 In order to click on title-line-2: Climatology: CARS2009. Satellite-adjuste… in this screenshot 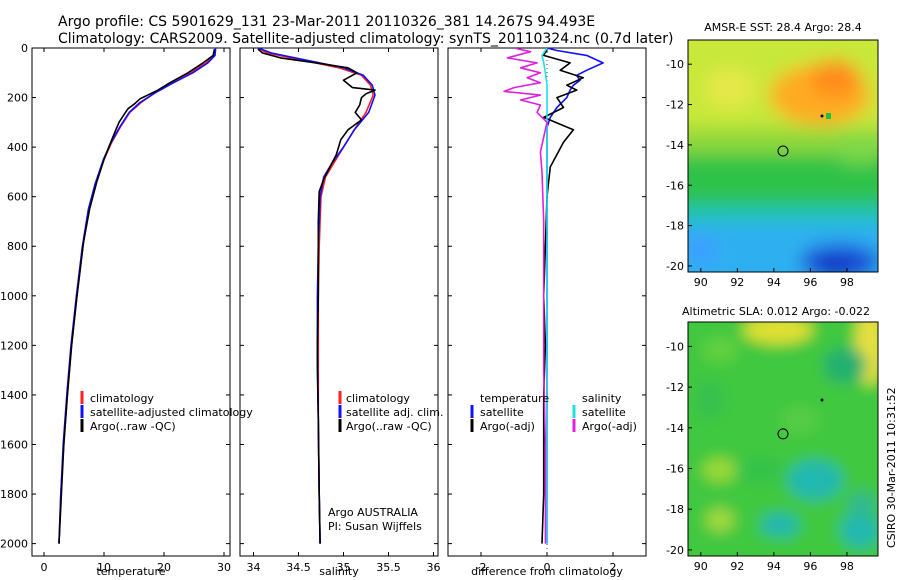, I will do `click(365, 39)`.